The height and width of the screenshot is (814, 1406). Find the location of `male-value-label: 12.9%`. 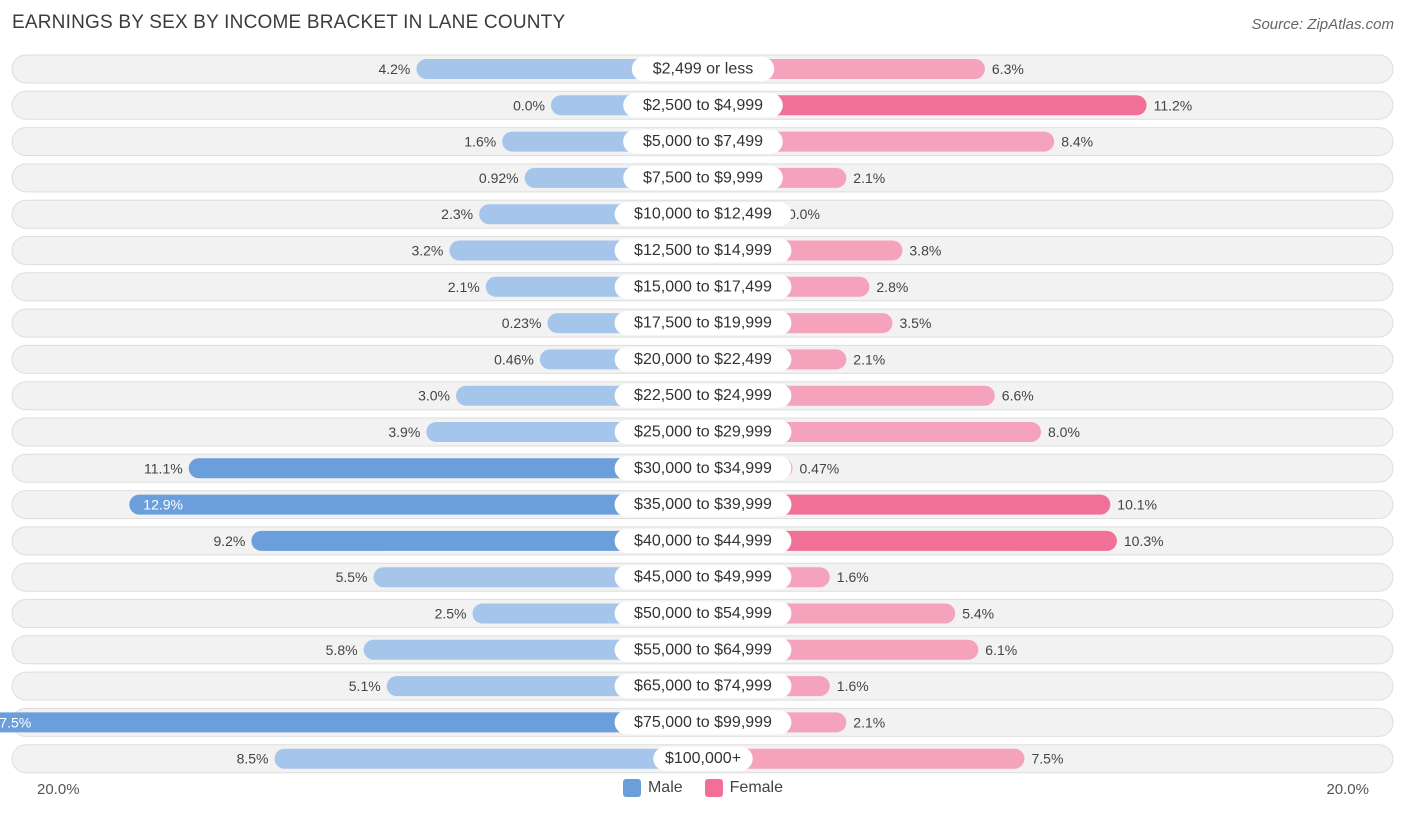

male-value-label: 12.9% is located at coordinates (163, 505).